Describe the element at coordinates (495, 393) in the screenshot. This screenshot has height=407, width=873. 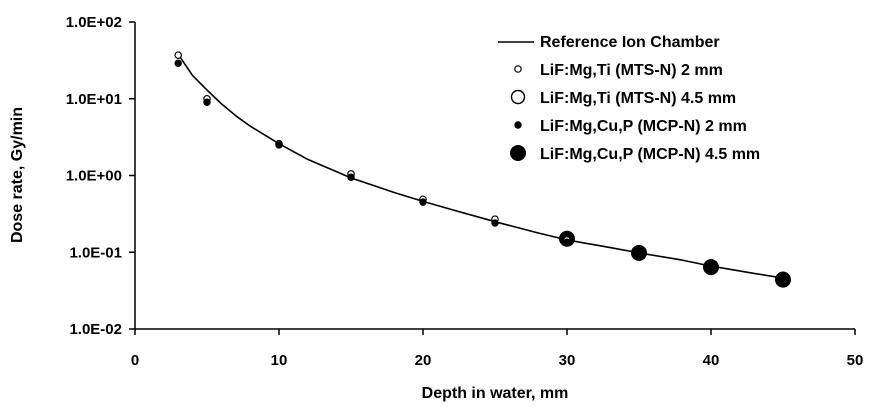
I see `x-axis-title: Depth in water, mm` at that location.